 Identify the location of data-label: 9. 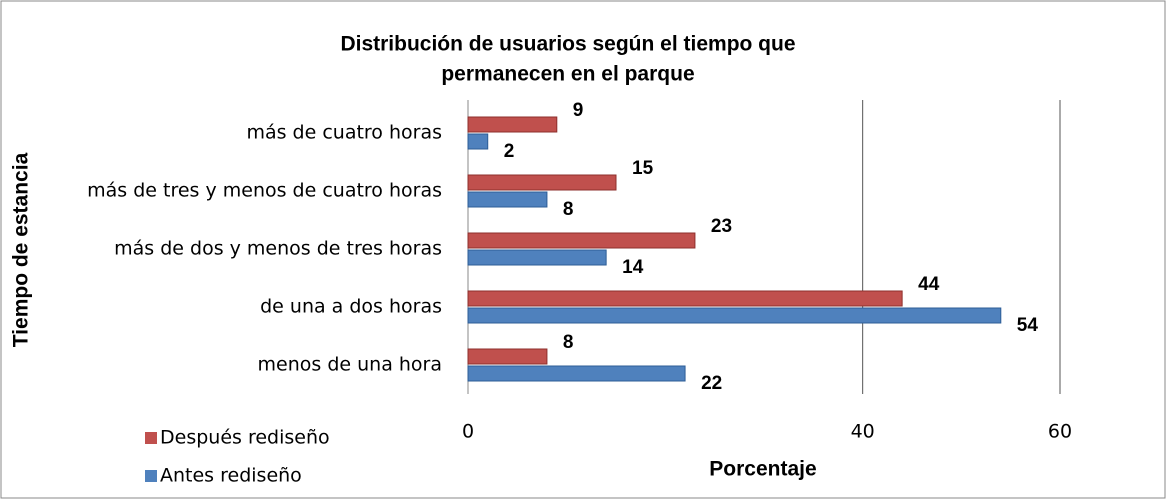
(578, 110).